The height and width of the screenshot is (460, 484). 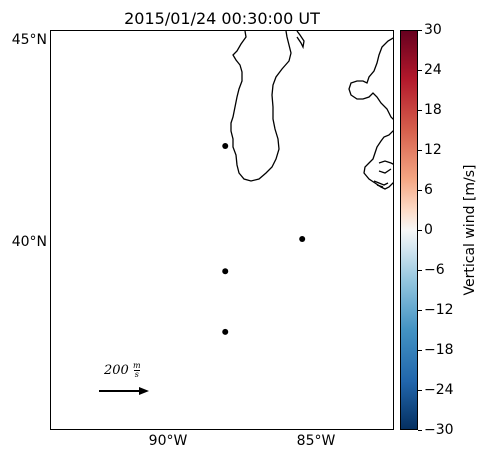 I want to click on lon-label-85w: 85°W, so click(x=316, y=441).